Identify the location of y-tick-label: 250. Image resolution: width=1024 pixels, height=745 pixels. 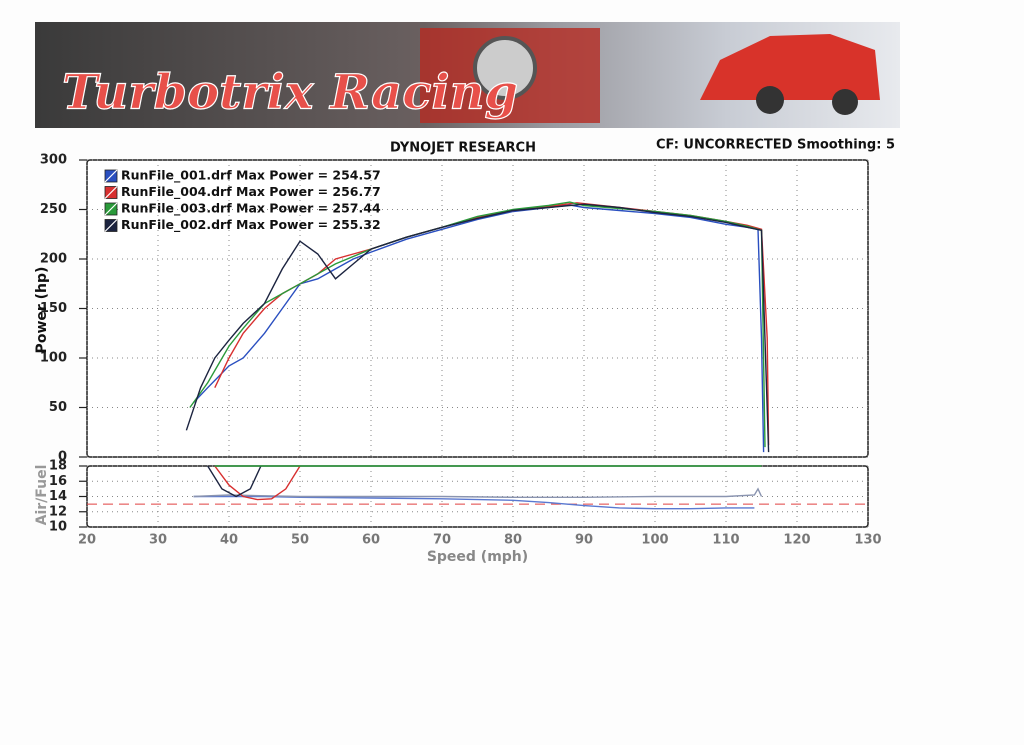
(53, 209).